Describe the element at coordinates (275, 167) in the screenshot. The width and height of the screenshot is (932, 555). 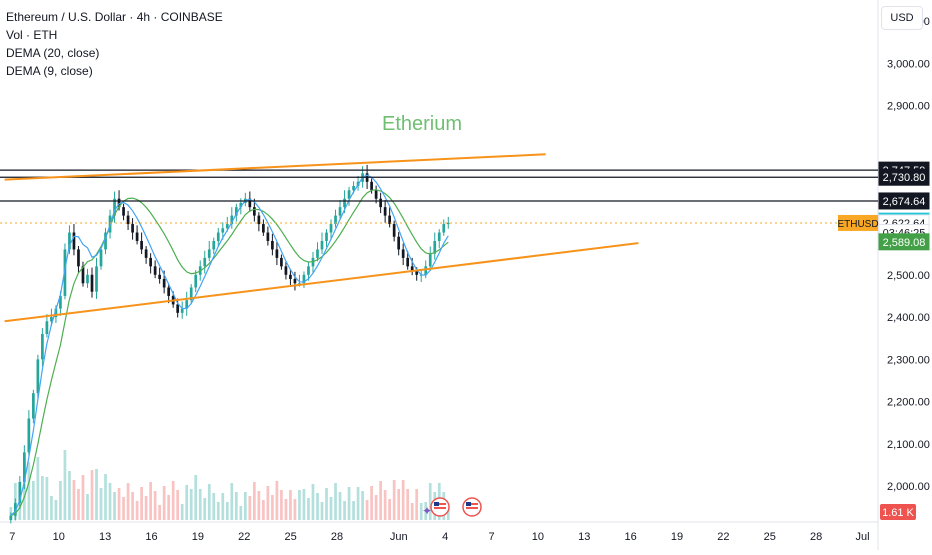
I see `trendline` at that location.